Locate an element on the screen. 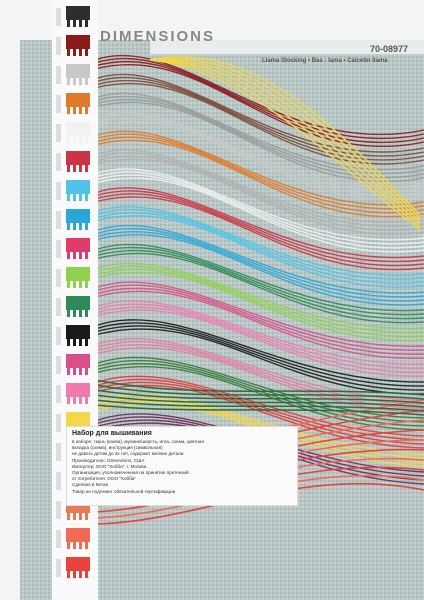 Image resolution: width=424 pixels, height=600 pixels. label-title: Набор для вышивания is located at coordinates (112, 433).